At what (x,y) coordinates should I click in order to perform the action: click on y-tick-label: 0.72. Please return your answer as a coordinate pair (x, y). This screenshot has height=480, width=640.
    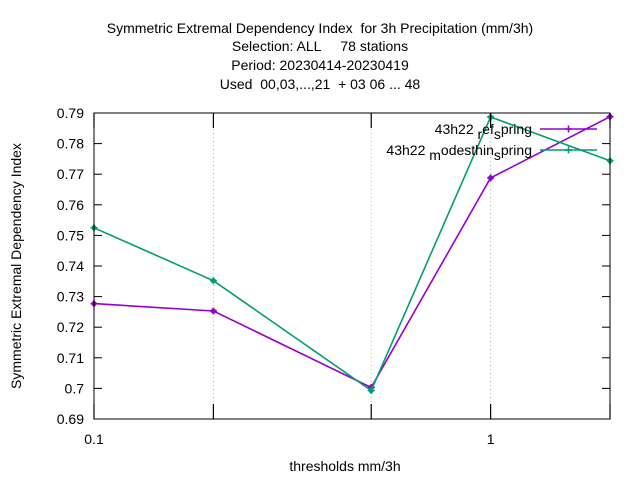
    Looking at the image, I should click on (70, 327).